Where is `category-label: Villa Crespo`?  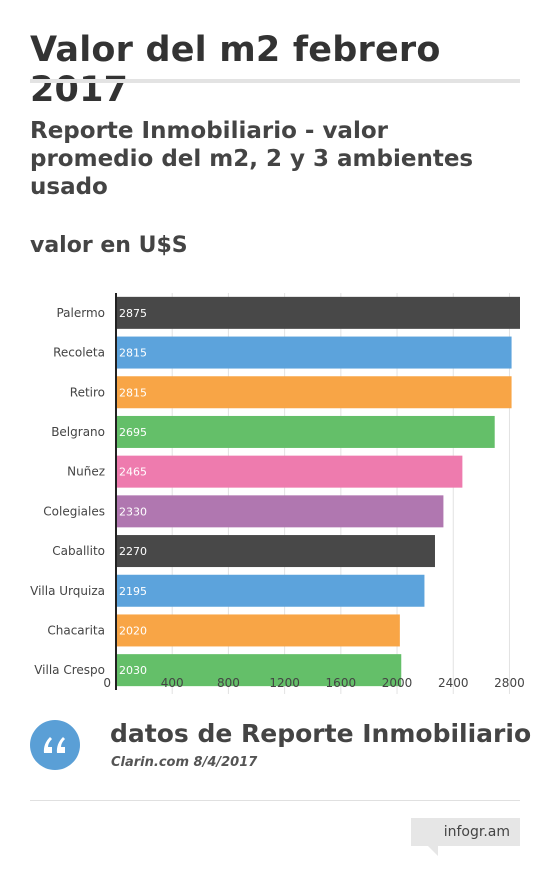
category-label: Villa Crespo is located at coordinates (69, 670).